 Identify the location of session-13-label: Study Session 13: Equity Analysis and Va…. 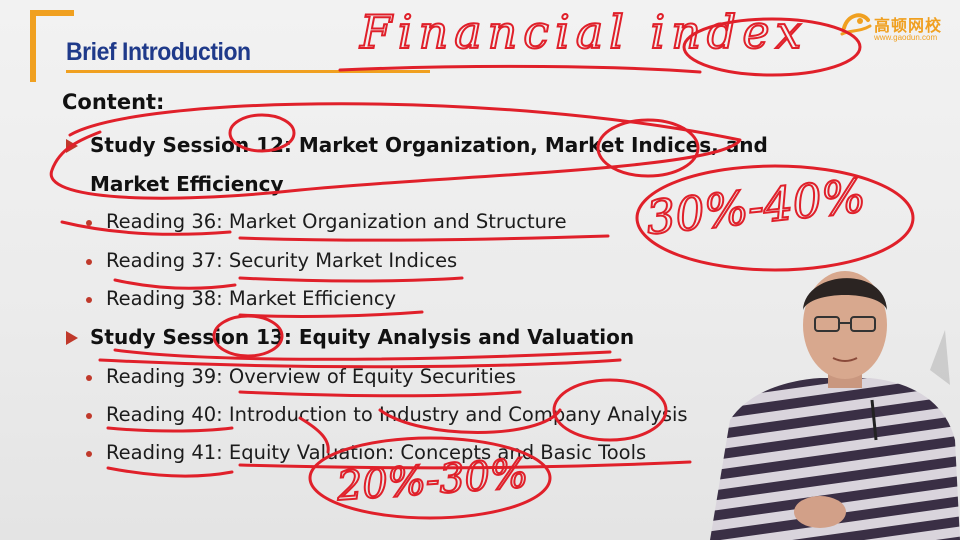
(362, 337).